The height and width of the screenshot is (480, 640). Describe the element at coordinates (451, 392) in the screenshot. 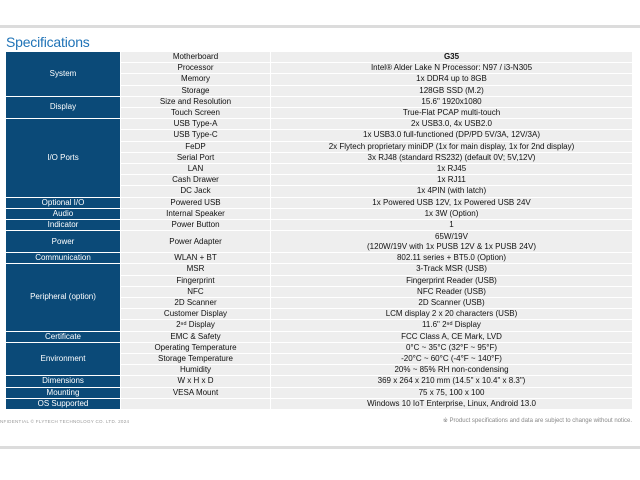

I see `spec-value: 75 x 75, 100 x 100` at that location.